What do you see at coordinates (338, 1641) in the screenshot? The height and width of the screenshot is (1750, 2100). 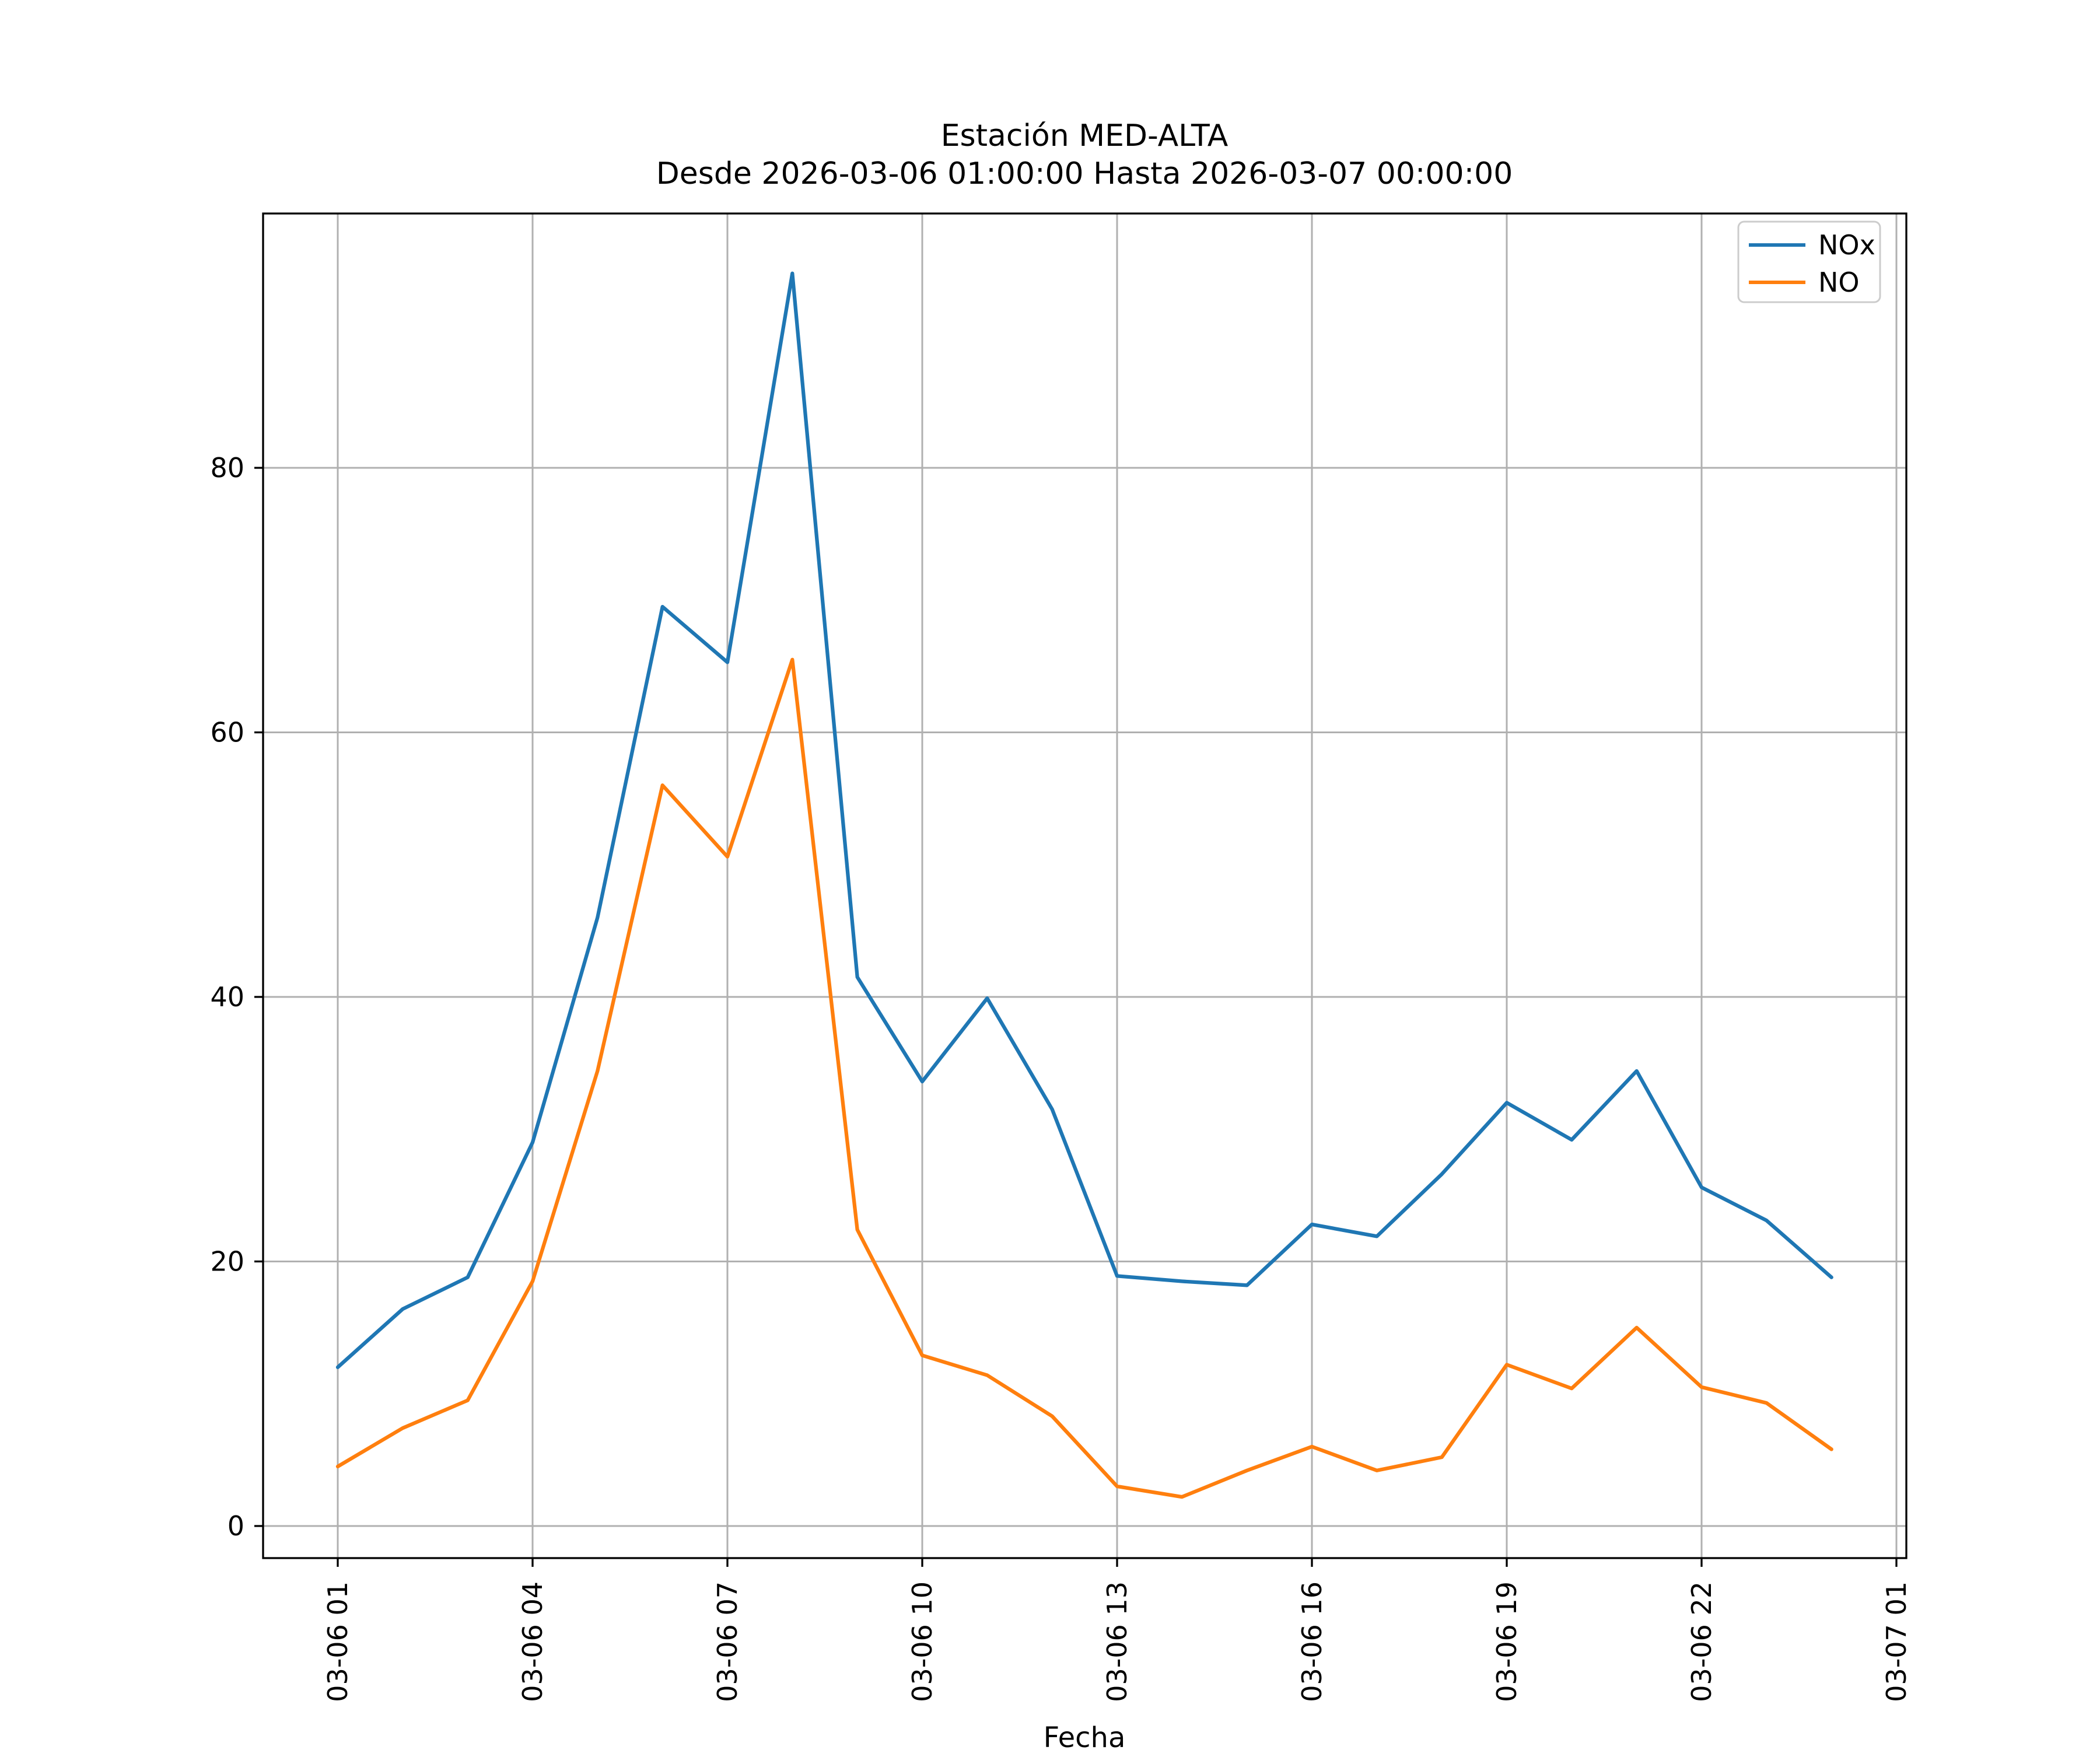 I see `x-tick-label: 03-06 01` at bounding box center [338, 1641].